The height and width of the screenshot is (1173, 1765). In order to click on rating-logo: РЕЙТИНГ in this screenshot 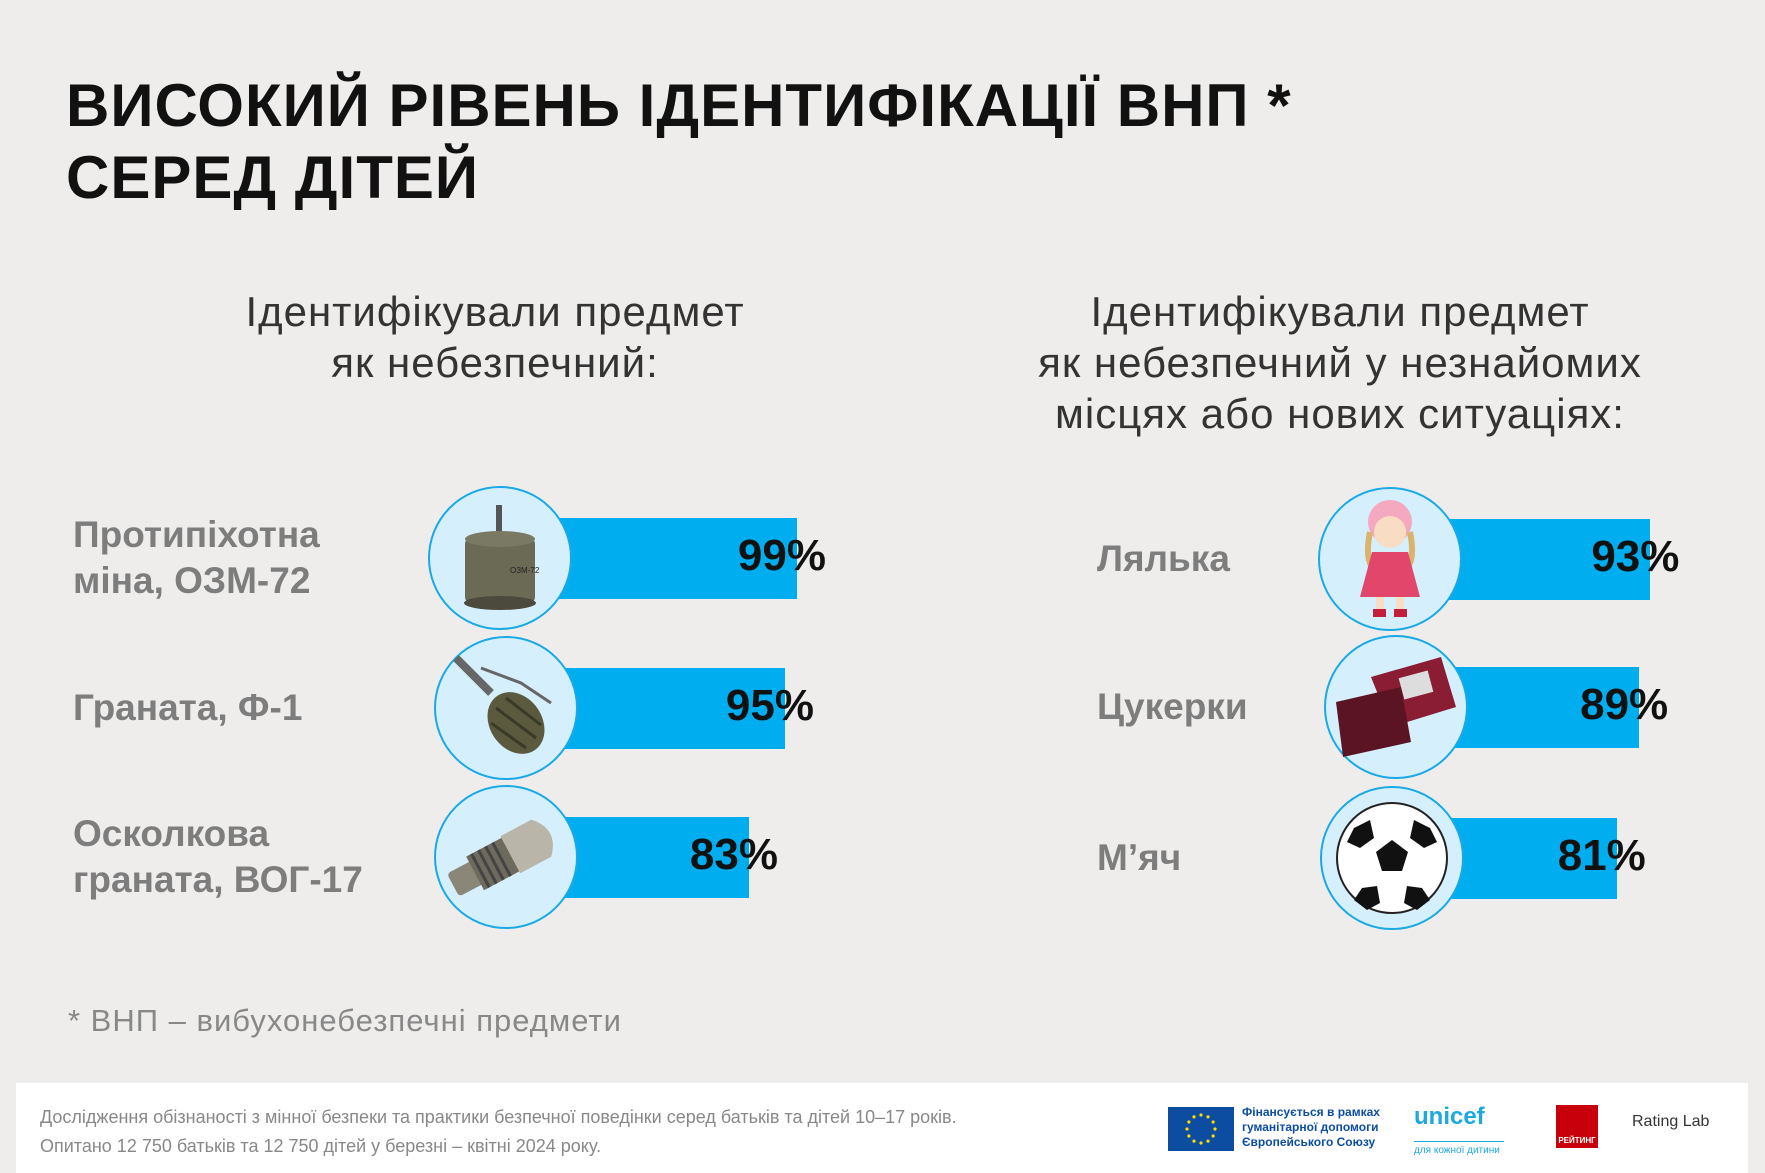, I will do `click(1577, 1126)`.